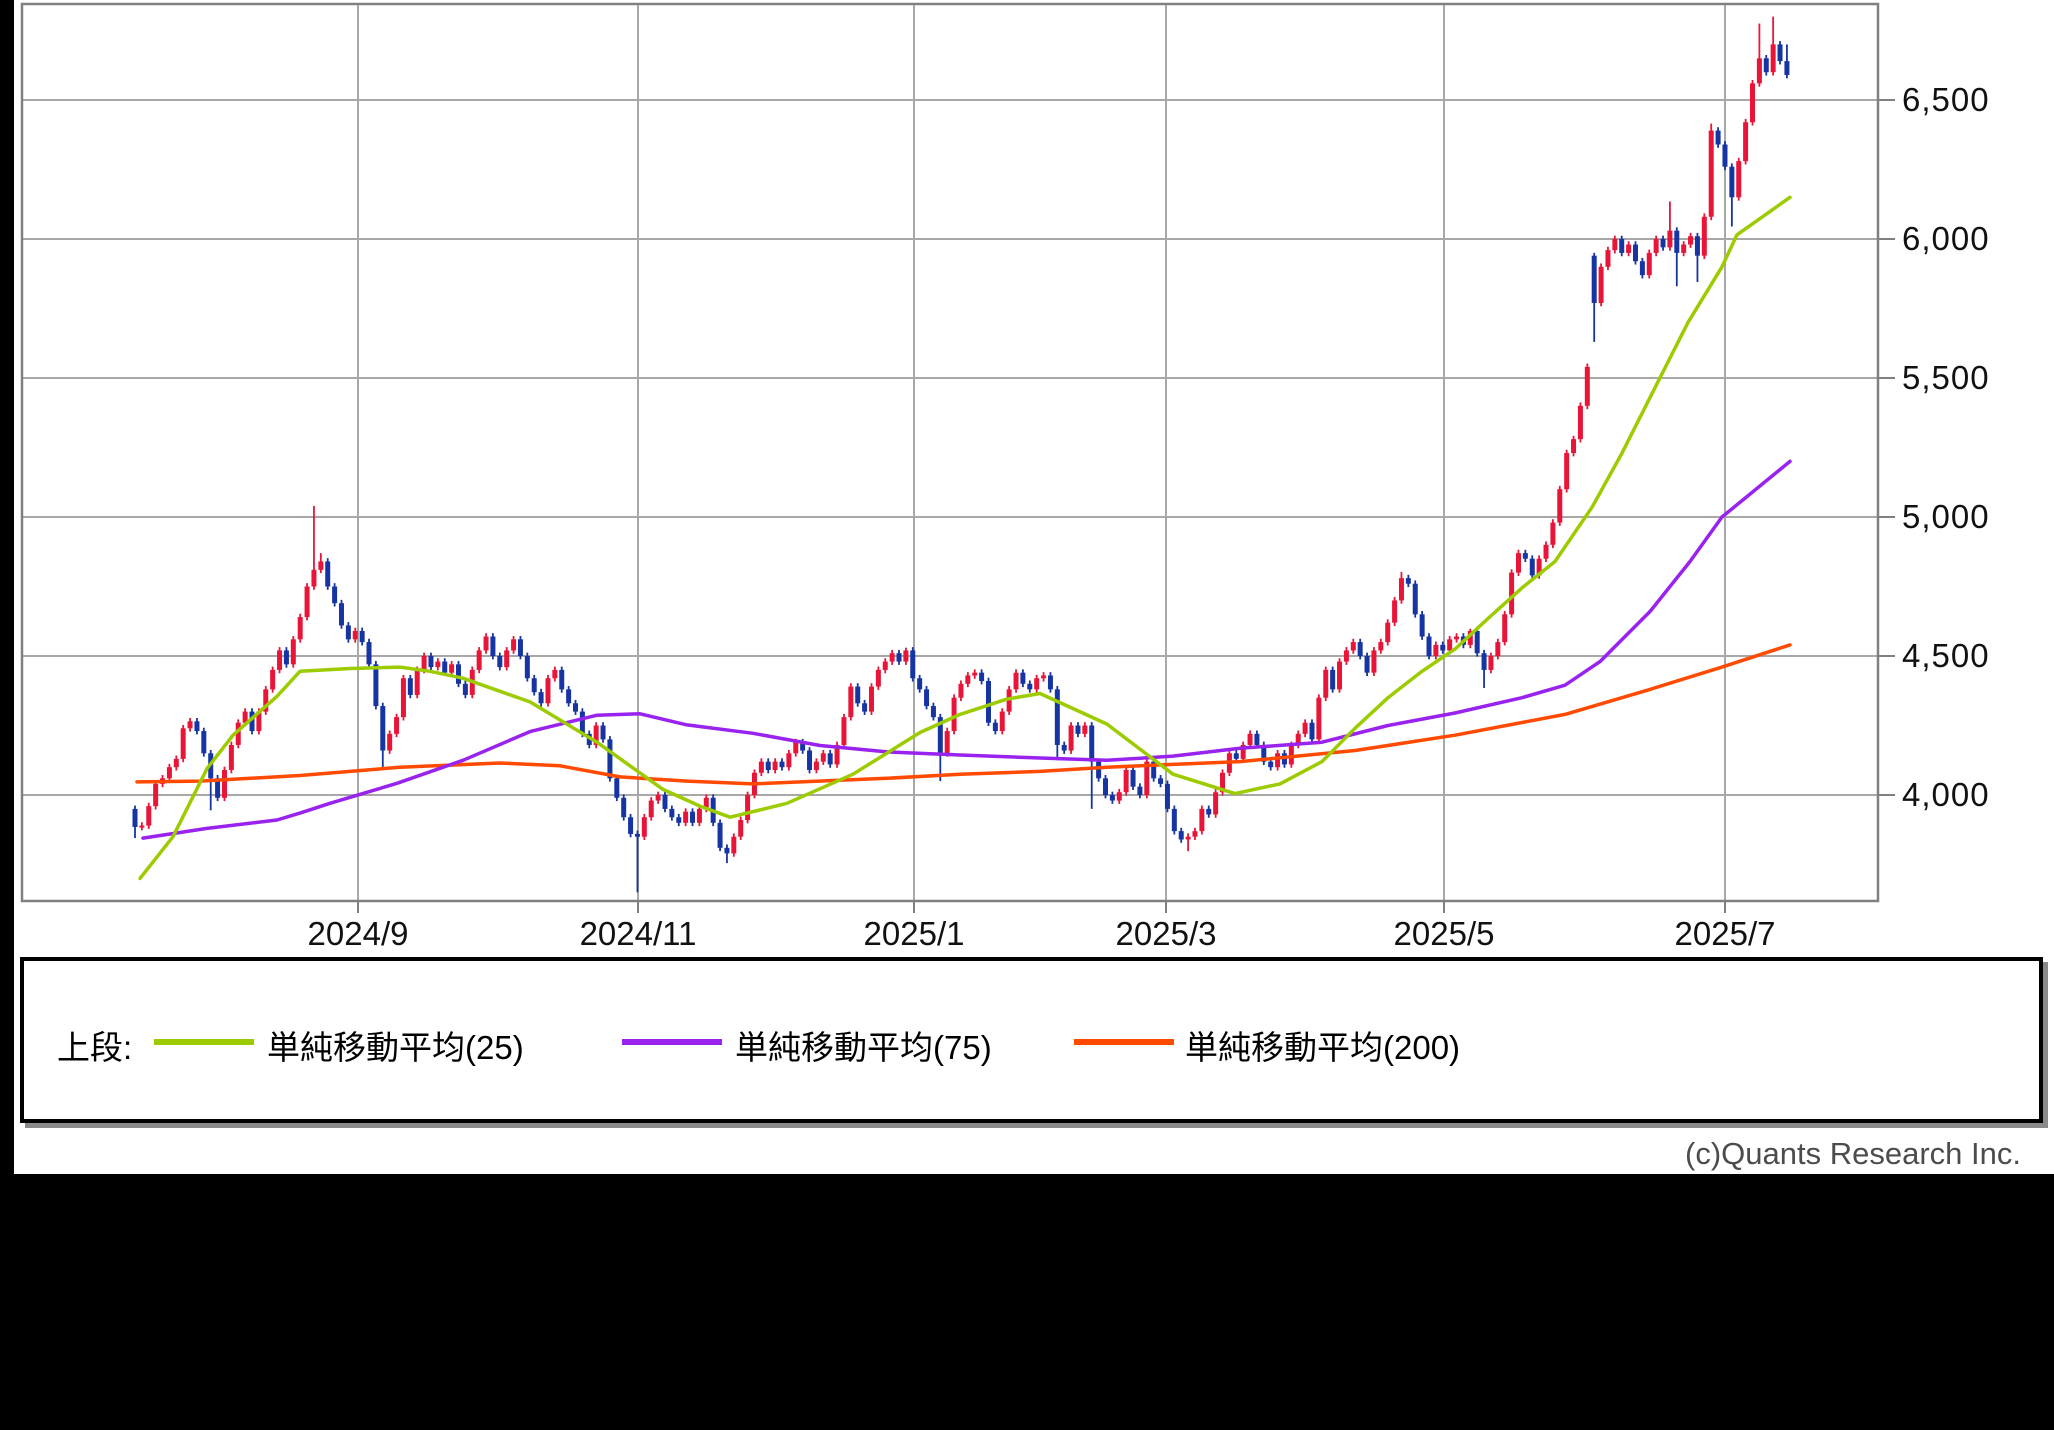 This screenshot has width=2054, height=1430. Describe the element at coordinates (638, 933) in the screenshot. I see `x-axis-label: 2024/11` at that location.